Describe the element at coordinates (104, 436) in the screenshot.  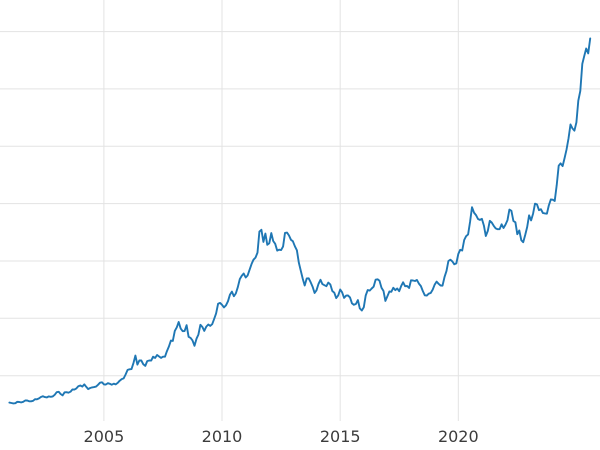
I see `x-tick-label: 2005` at that location.